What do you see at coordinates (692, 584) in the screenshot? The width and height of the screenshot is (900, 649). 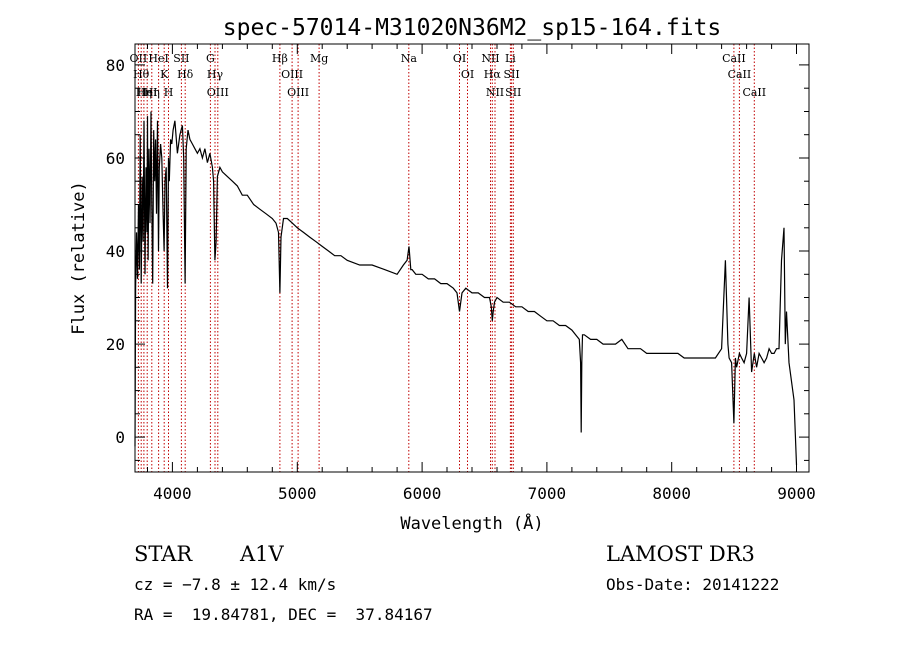 I see `obs-date: Obs-Date: 20141222` at bounding box center [692, 584].